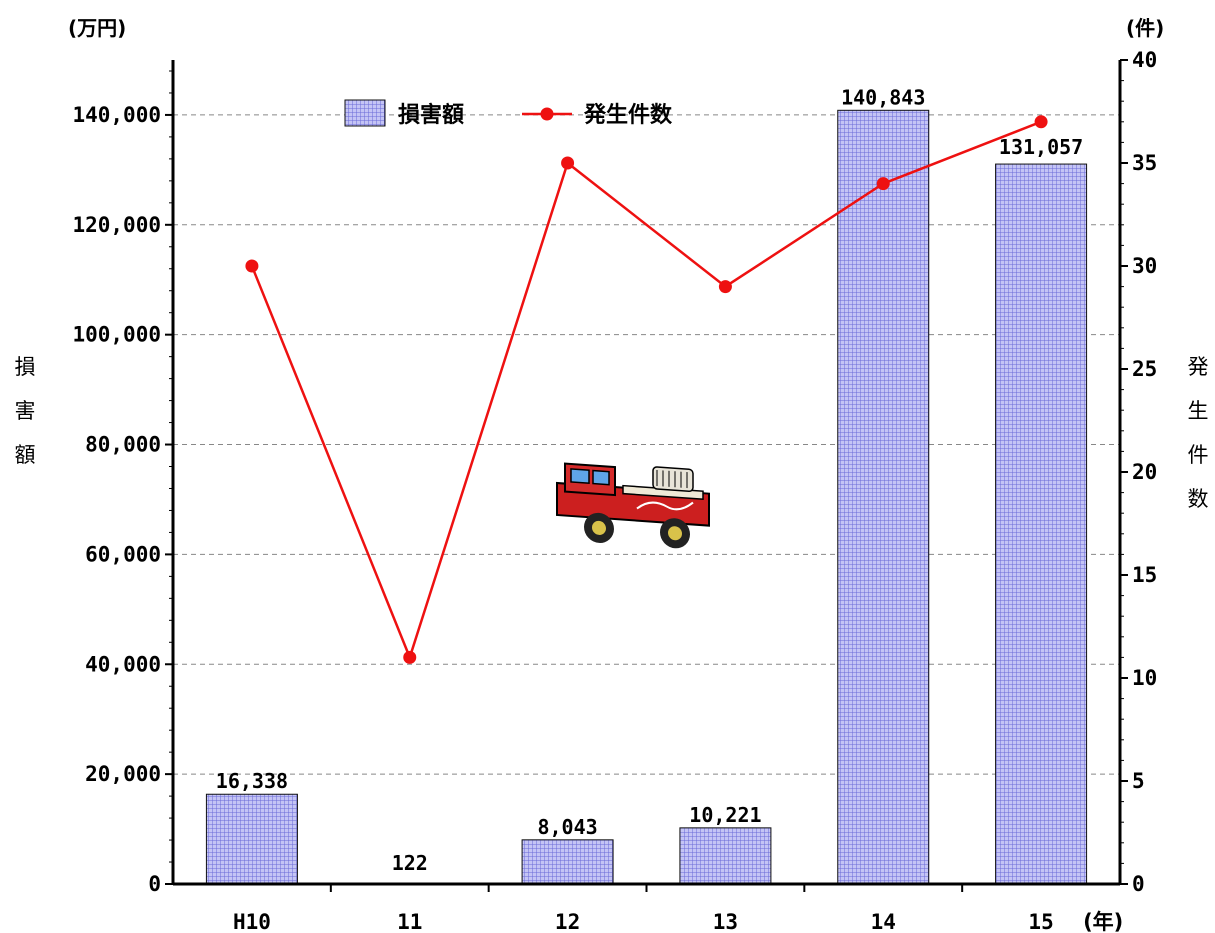 This screenshot has height=933, width=1215. I want to click on bar-value-label: 8,043, so click(567, 827).